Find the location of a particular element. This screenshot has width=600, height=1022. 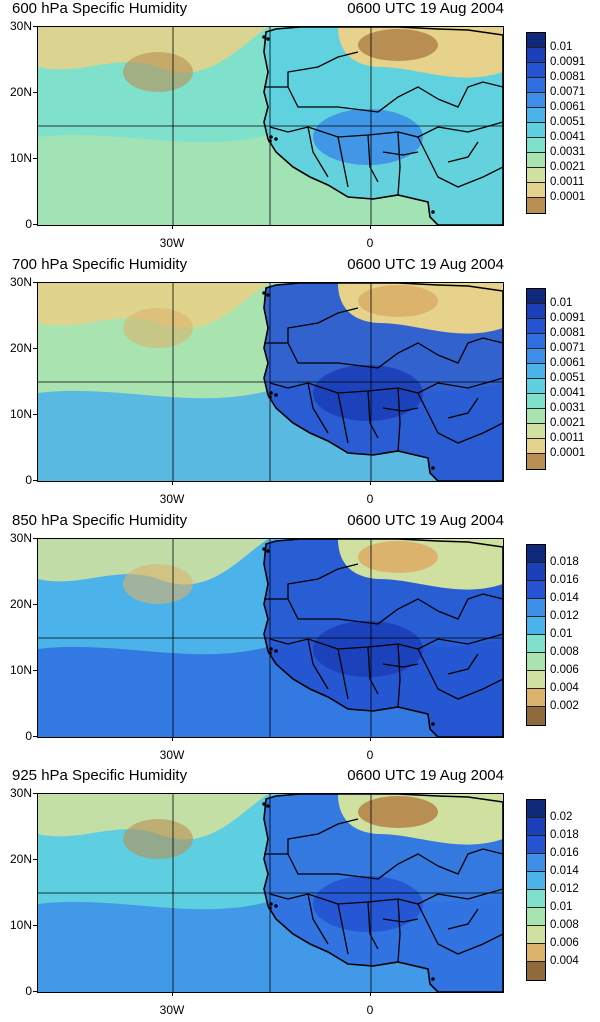

colorbar-label: 0.0091 is located at coordinates (568, 318).